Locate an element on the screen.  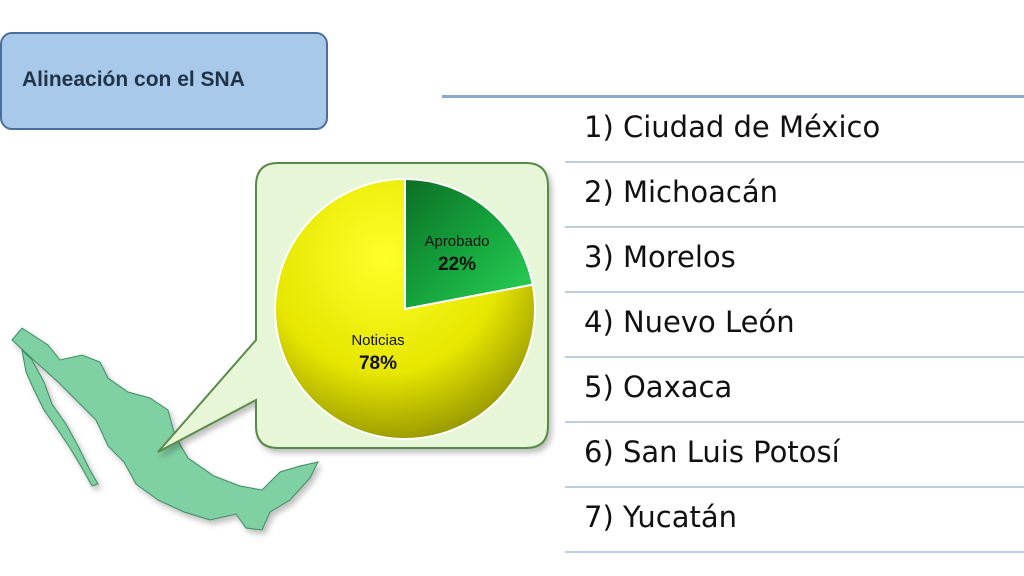
slice-value-label: 22% is located at coordinates (457, 264).